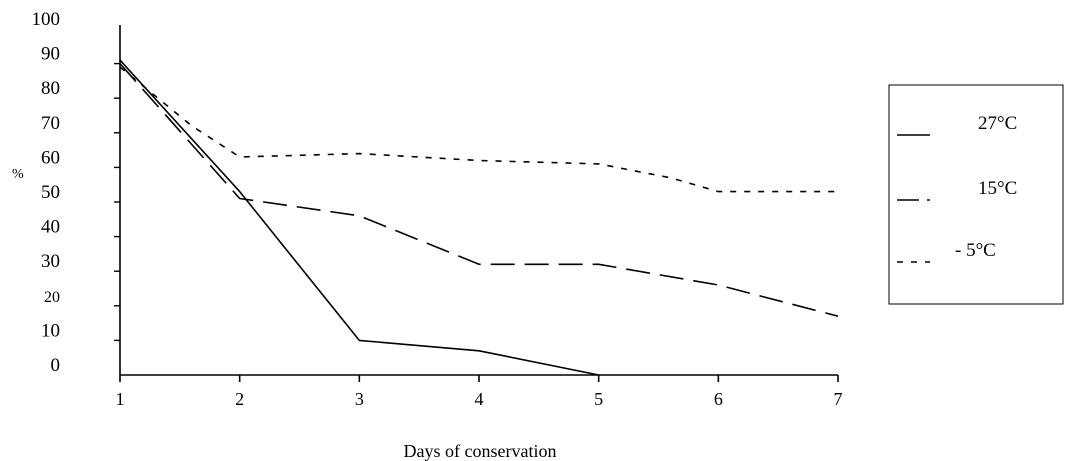 This screenshot has height=461, width=1073. I want to click on legend-label: - 5°C, so click(975, 250).